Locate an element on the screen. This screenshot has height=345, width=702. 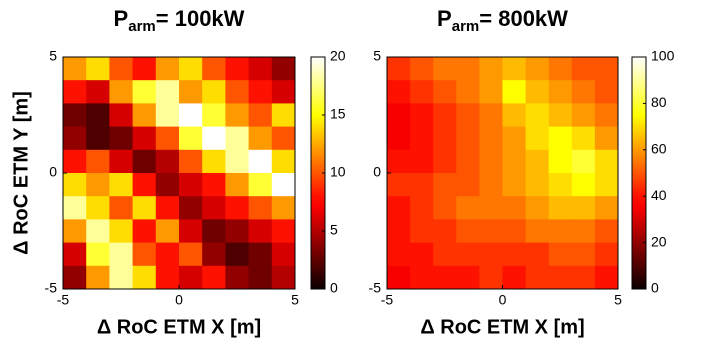
y-tick-label: -5 is located at coordinates (375, 288).